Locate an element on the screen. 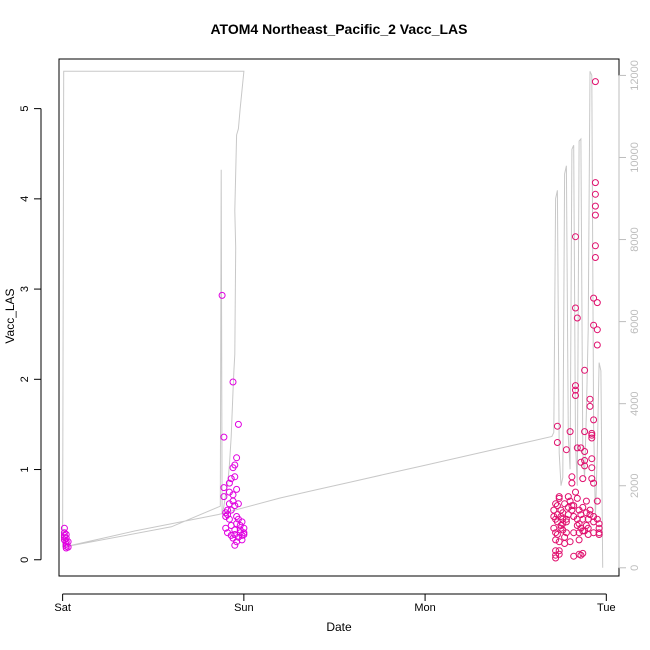  x-tick-label: Sat is located at coordinates (62, 608).